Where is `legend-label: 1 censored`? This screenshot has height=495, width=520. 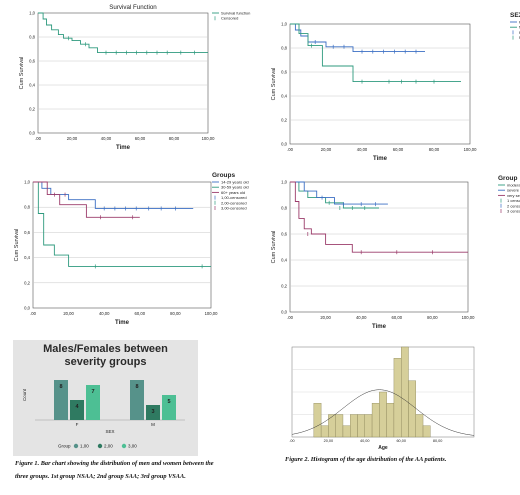
legend-label: 1 censored is located at coordinates (513, 200).